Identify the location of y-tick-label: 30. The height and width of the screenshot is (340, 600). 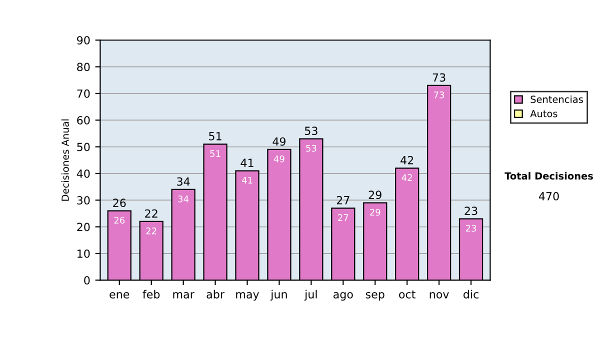
(83, 200).